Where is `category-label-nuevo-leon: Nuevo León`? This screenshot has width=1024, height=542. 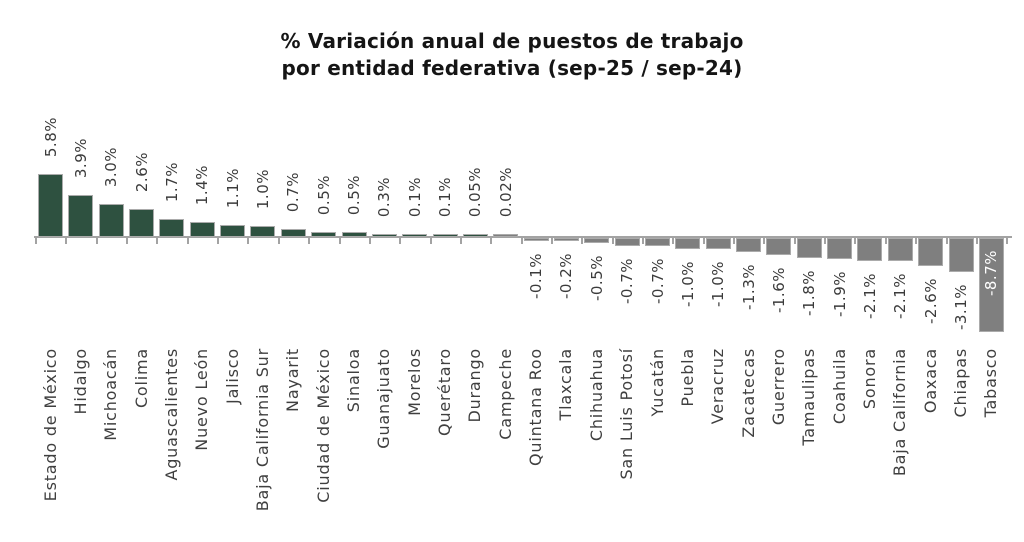
category-label-nuevo-leon: Nuevo León is located at coordinates (202, 399).